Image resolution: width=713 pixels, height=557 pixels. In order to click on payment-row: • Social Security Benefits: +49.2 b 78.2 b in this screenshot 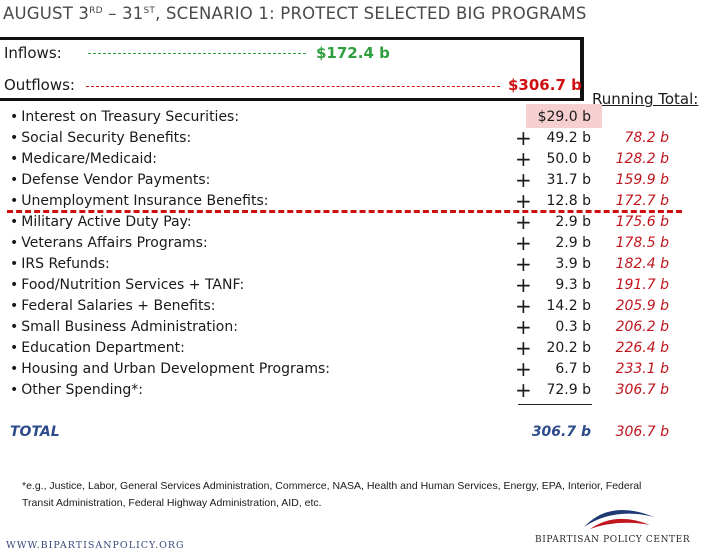, I will do `click(356, 138)`.